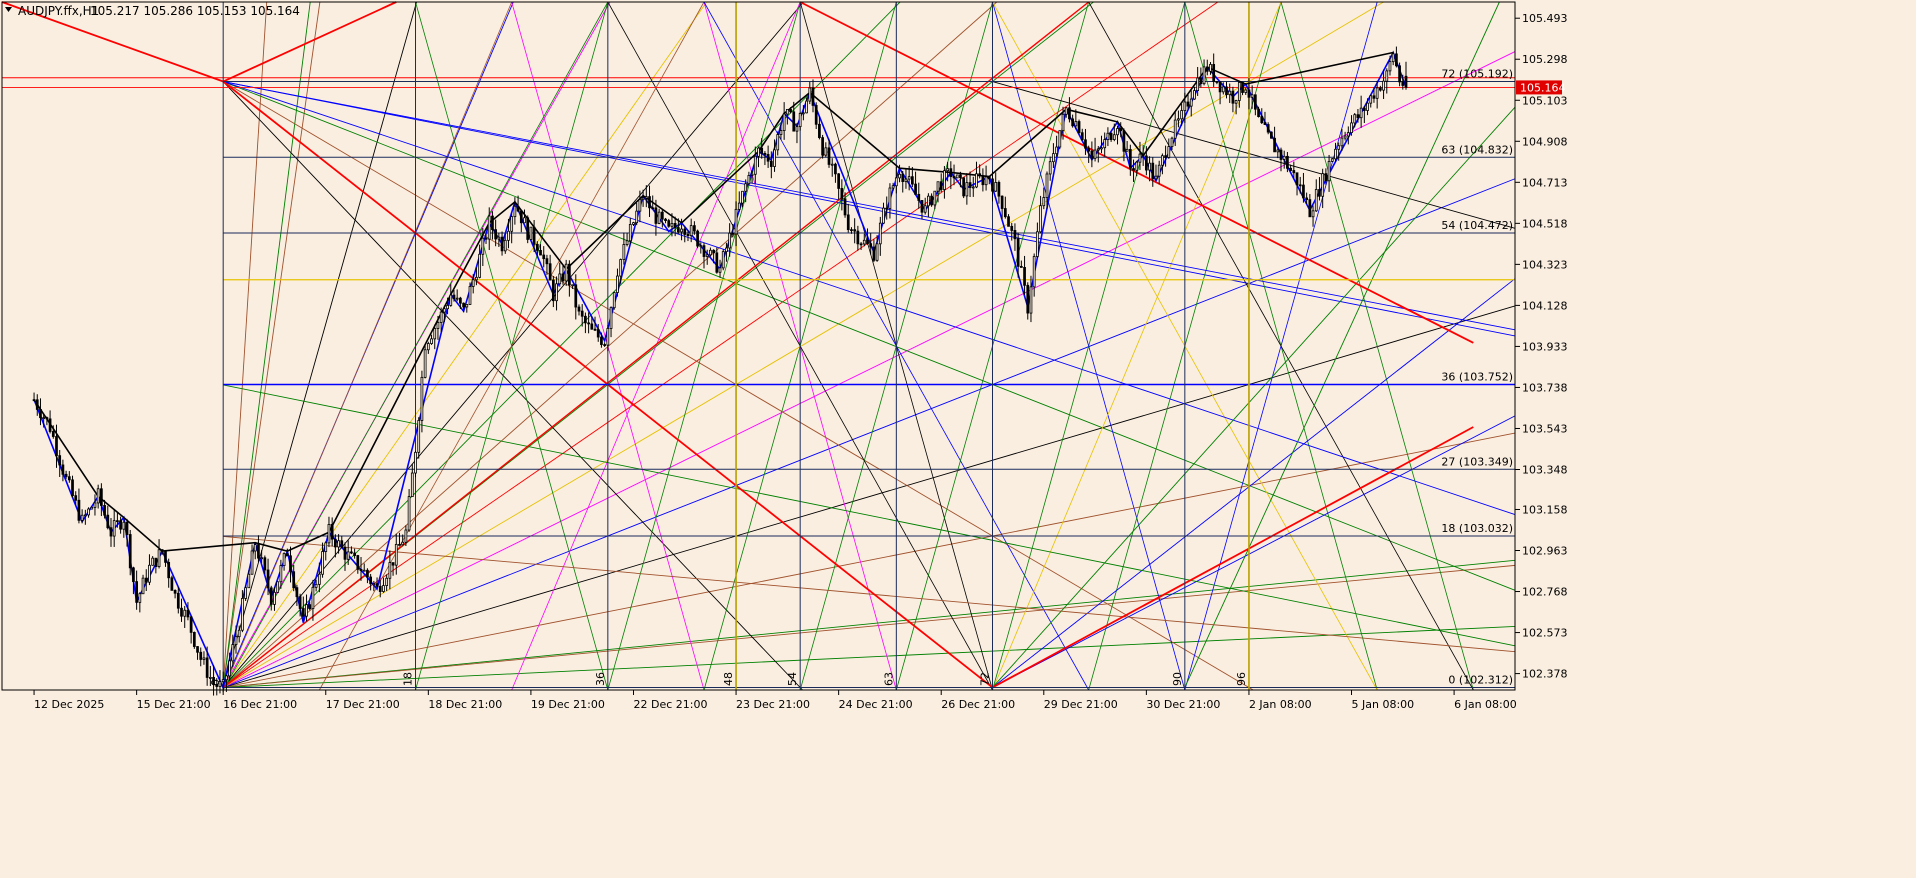 The width and height of the screenshot is (1916, 878). Describe the element at coordinates (773, 704) in the screenshot. I see `time-tick-label: 23 Dec 21:00` at that location.